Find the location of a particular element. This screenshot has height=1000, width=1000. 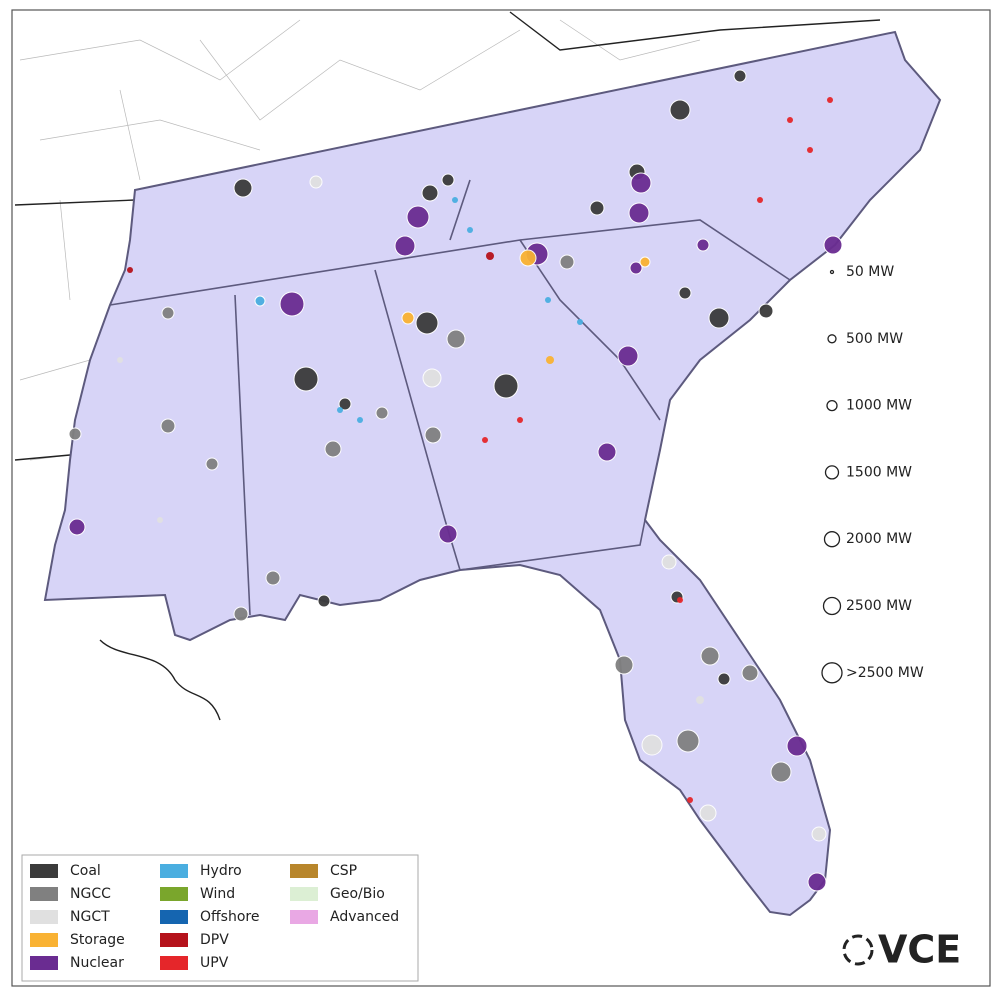

legend-label: Hydro is located at coordinates (221, 871).